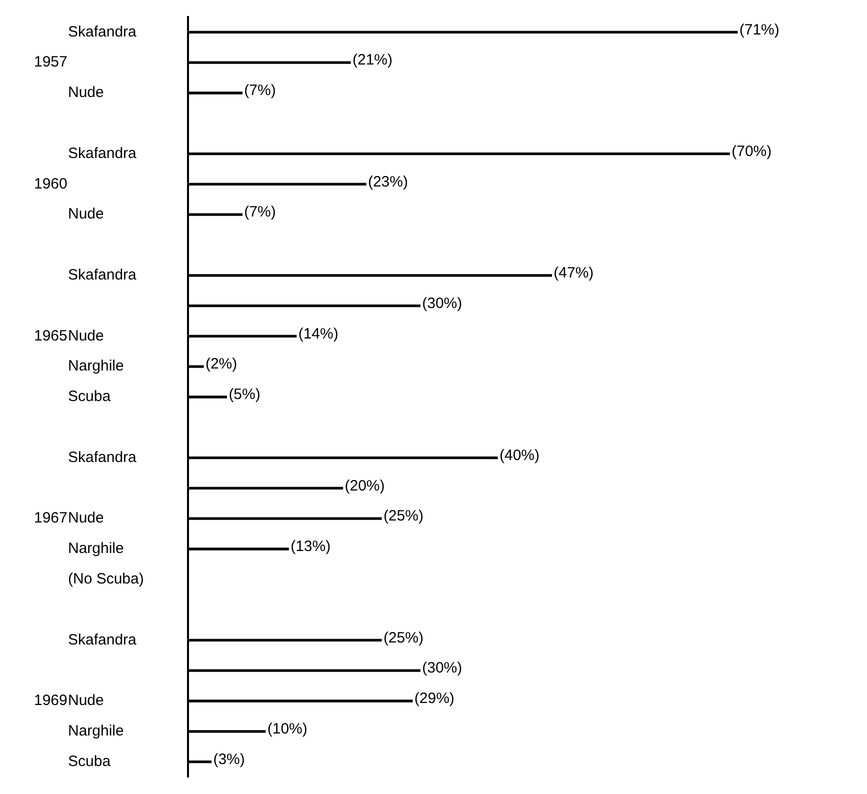  What do you see at coordinates (221, 364) in the screenshot?
I see `data-label: (2%)` at bounding box center [221, 364].